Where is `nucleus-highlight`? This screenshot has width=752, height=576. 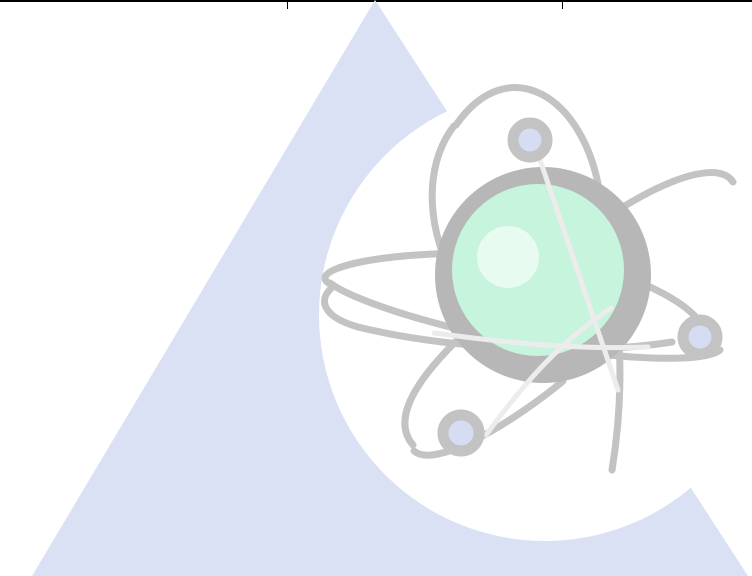 nucleus-highlight is located at coordinates (508, 257).